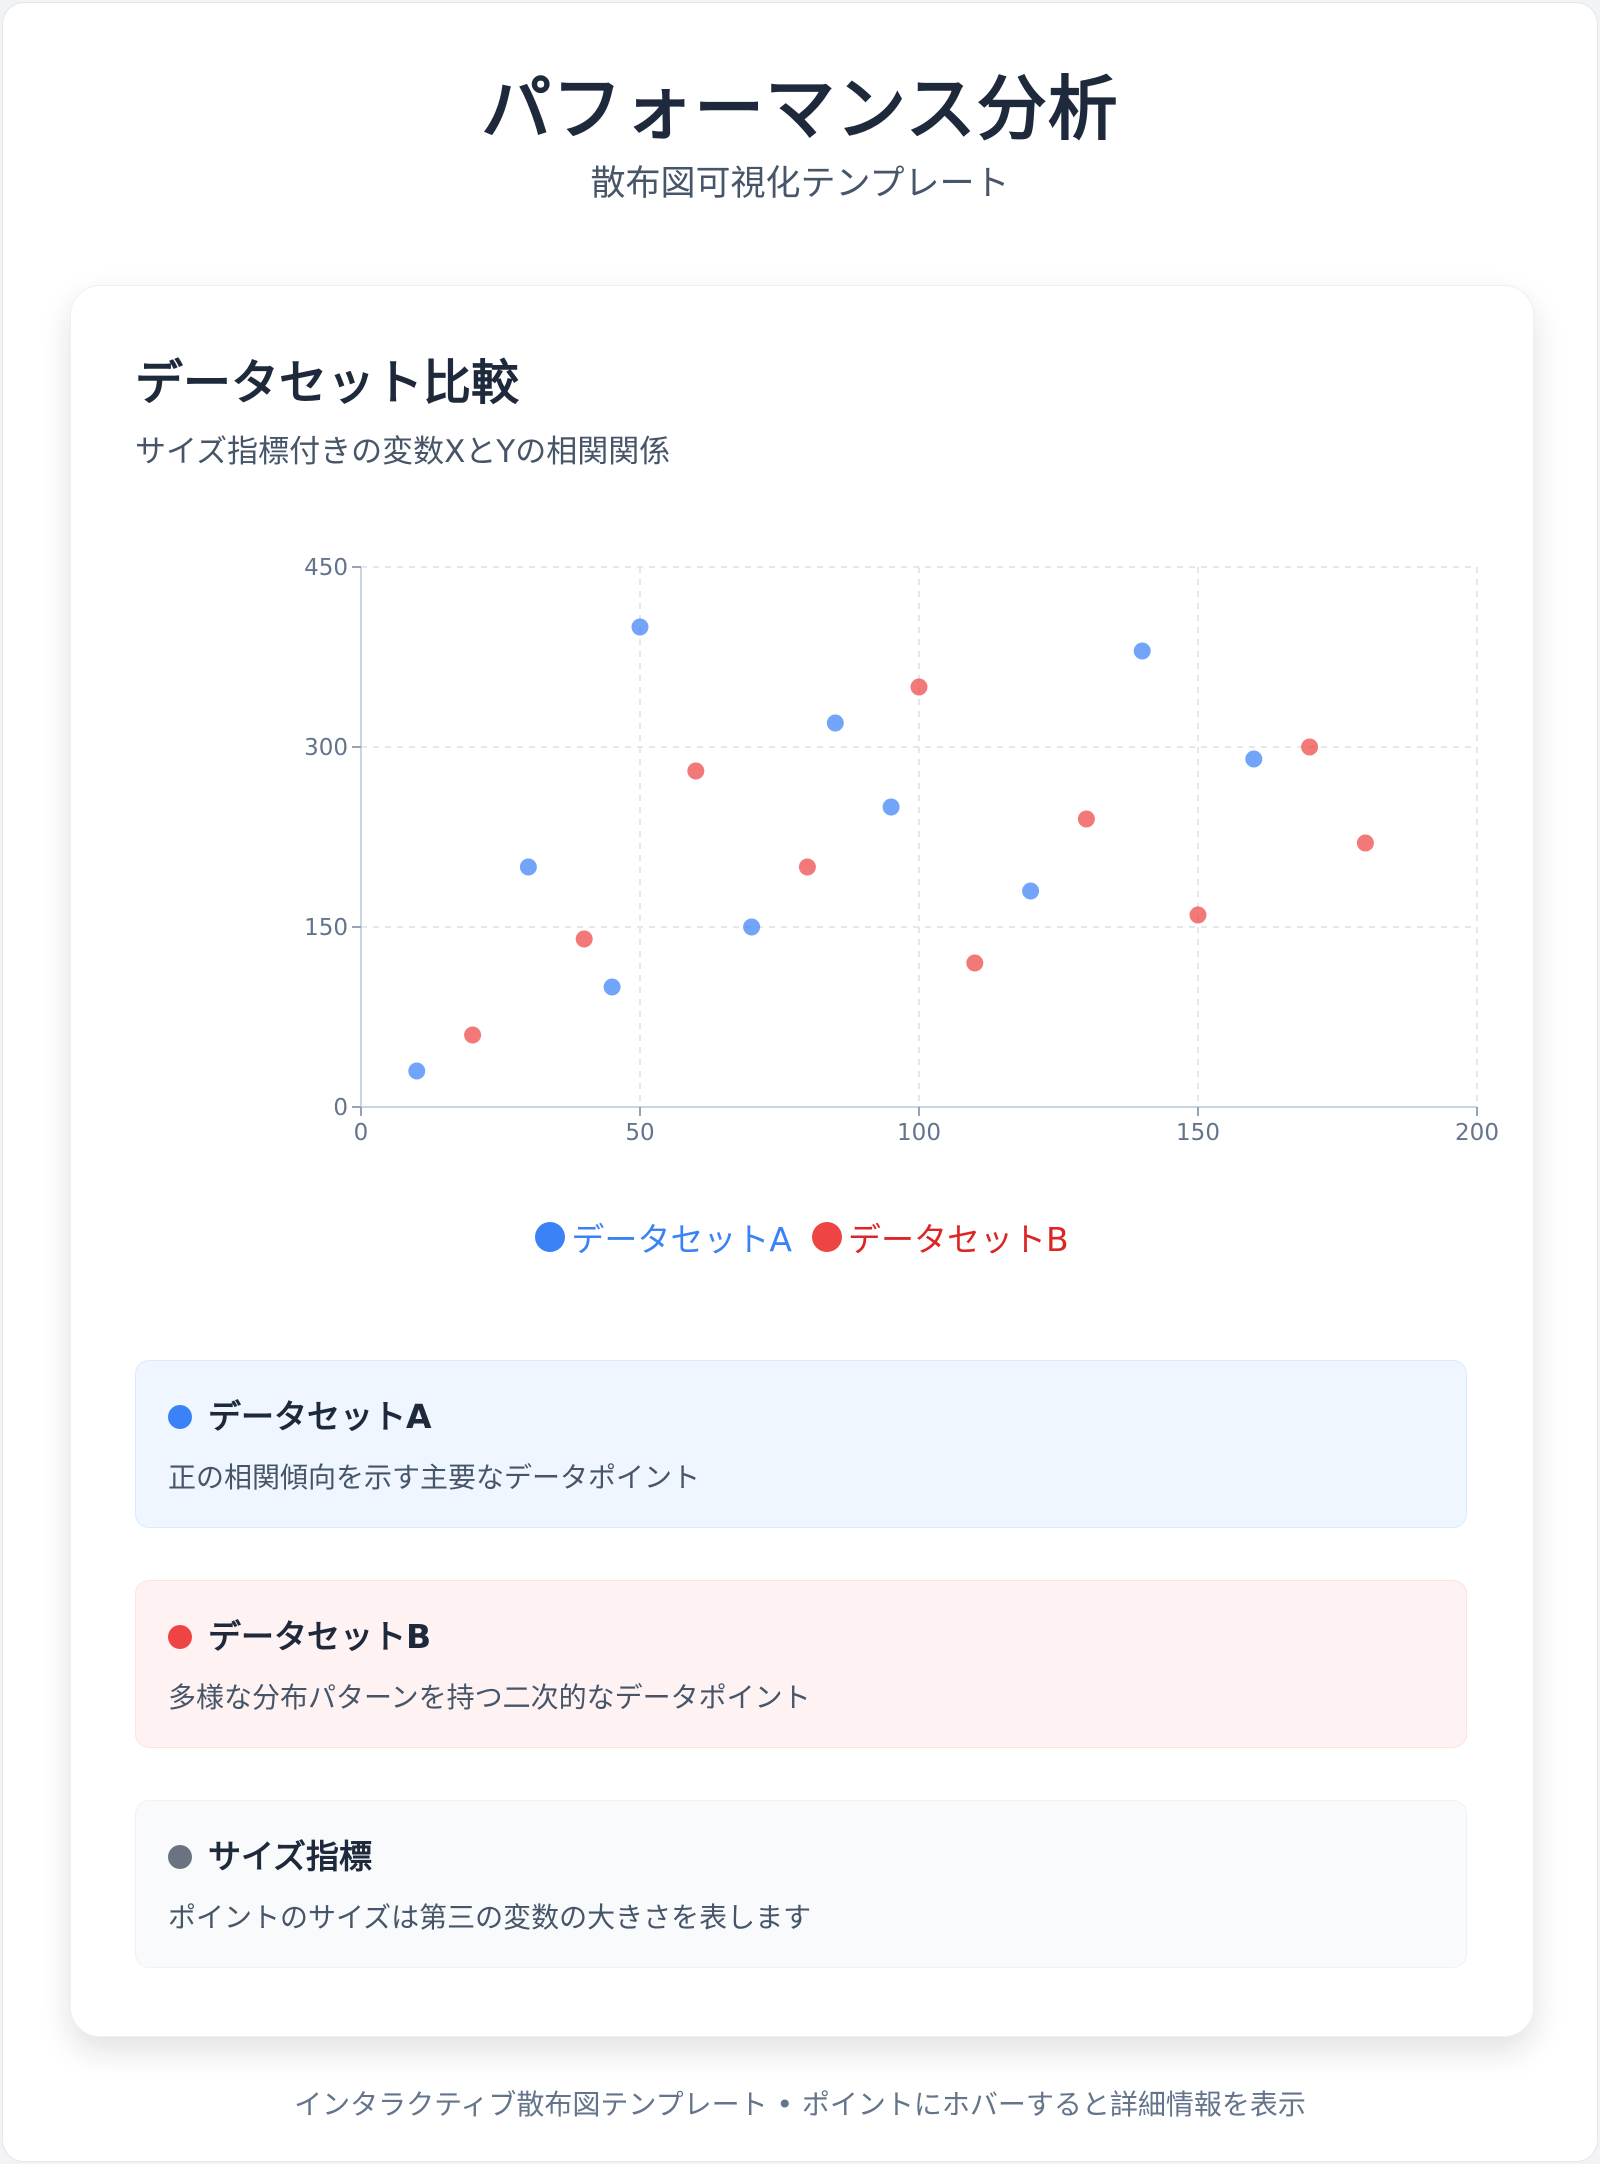  I want to click on info-title-dataset-a: データセットA, so click(320, 1416).